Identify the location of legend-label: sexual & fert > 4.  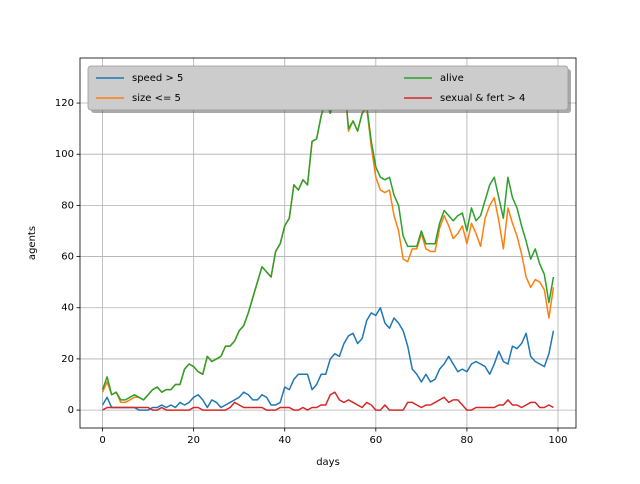
(482, 98).